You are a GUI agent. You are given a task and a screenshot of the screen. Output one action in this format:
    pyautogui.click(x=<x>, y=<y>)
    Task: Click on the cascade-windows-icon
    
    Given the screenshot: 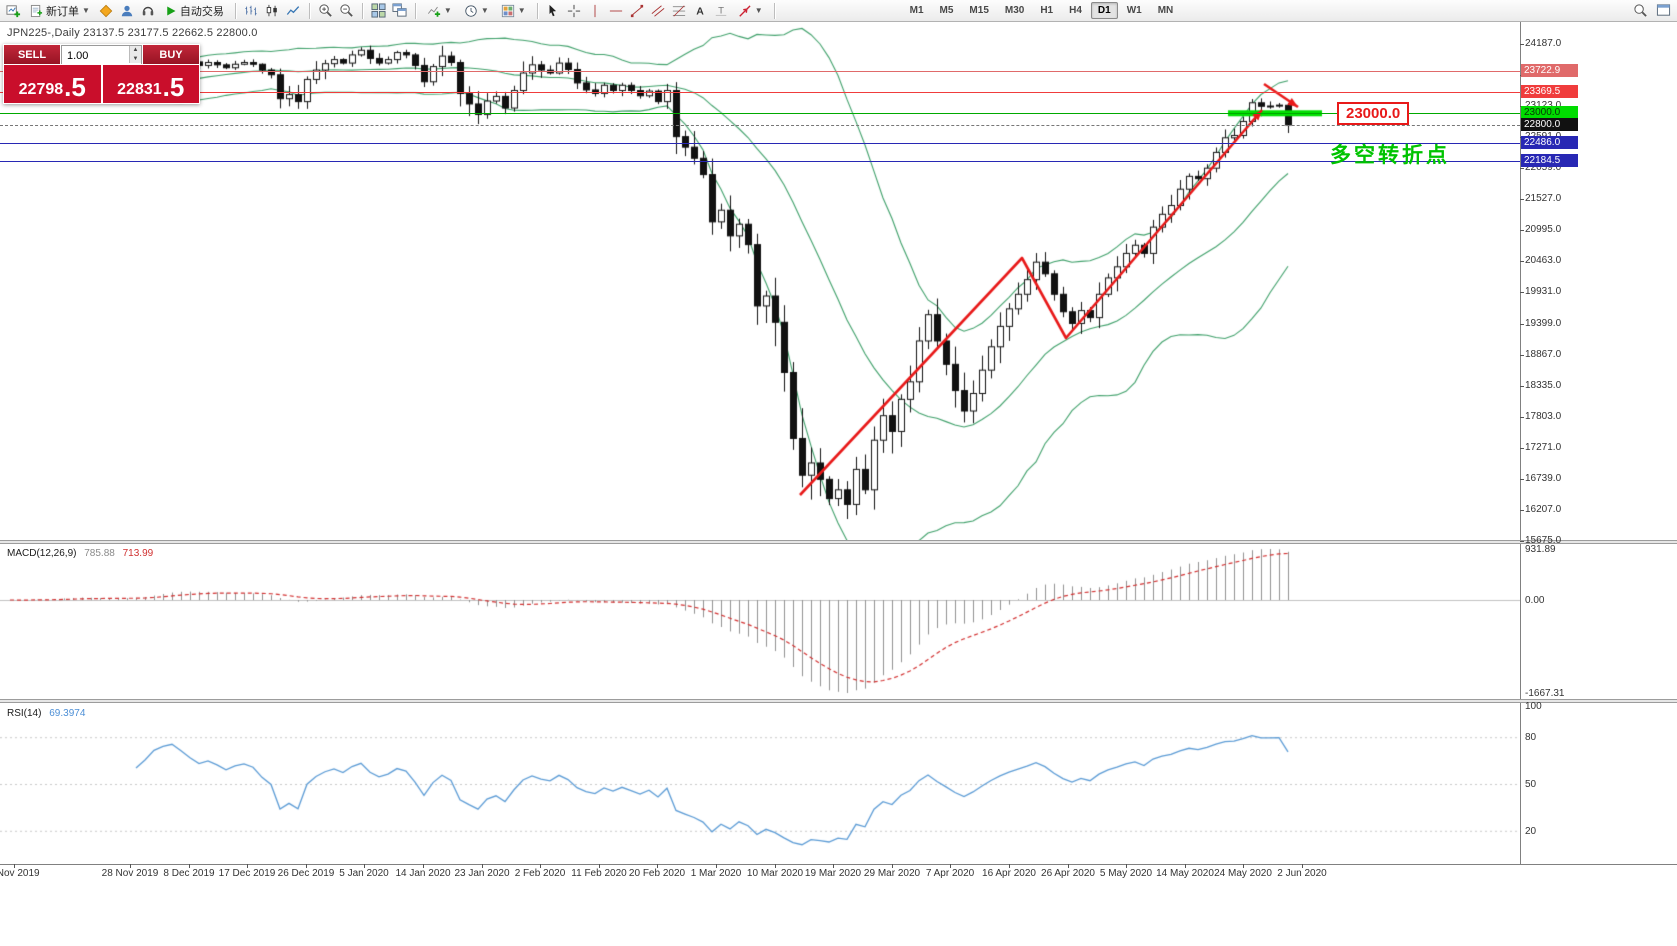 What is the action you would take?
    pyautogui.click(x=399, y=10)
    